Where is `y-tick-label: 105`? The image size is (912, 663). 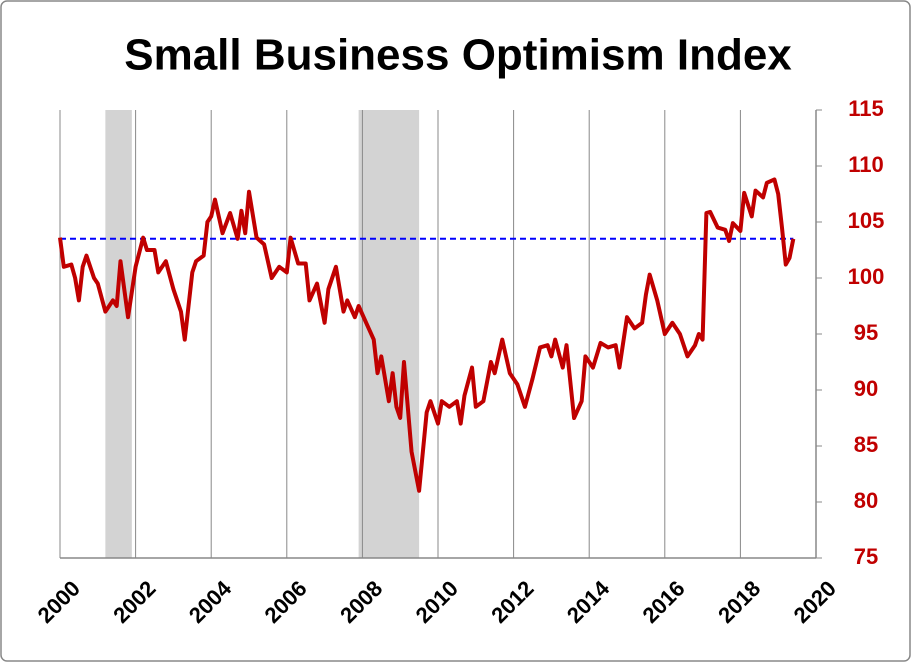
y-tick-label: 105 is located at coordinates (866, 220).